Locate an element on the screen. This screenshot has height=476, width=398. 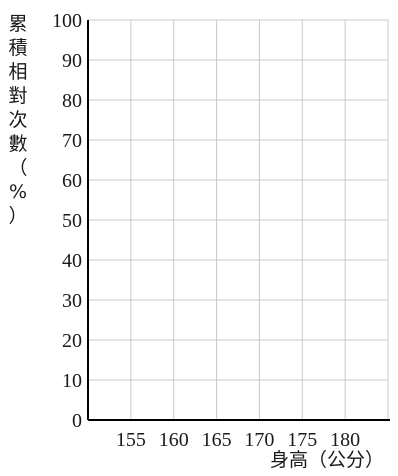
y-tick-label-100: 100 is located at coordinates (67, 21).